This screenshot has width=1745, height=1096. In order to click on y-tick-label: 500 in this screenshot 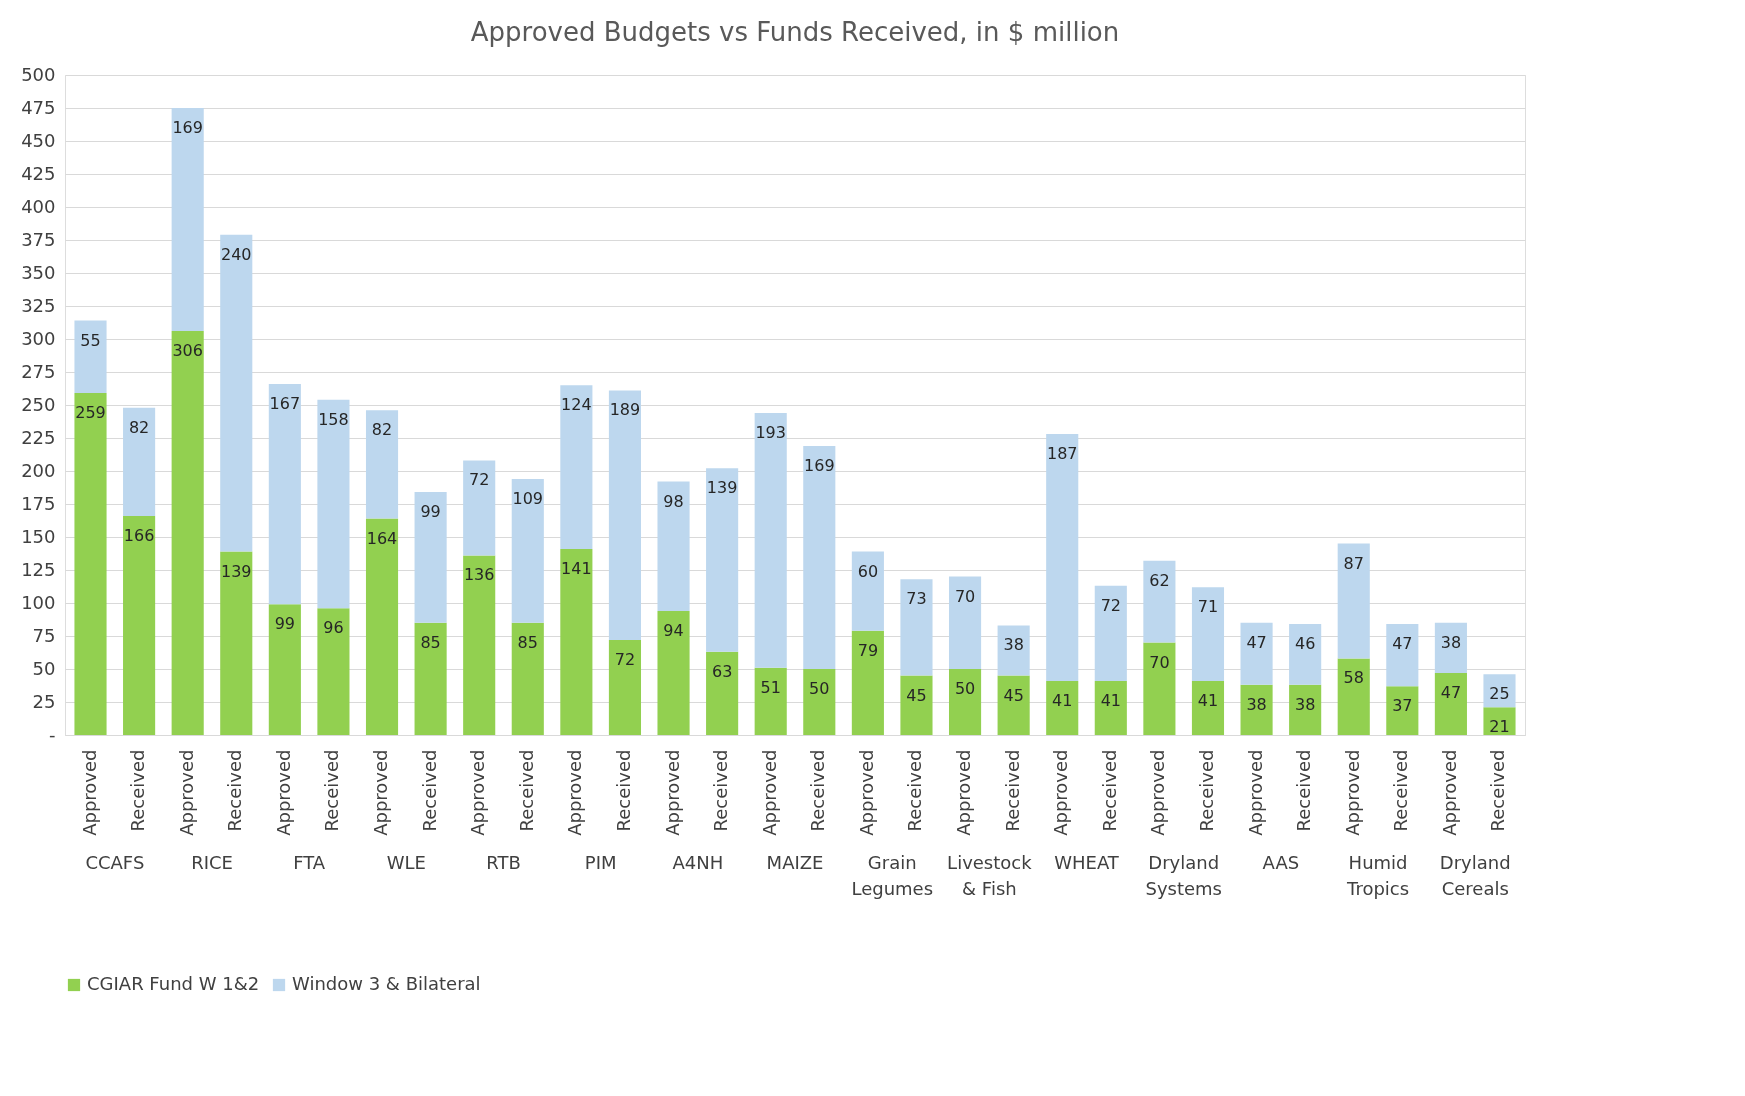, I will do `click(38, 74)`.